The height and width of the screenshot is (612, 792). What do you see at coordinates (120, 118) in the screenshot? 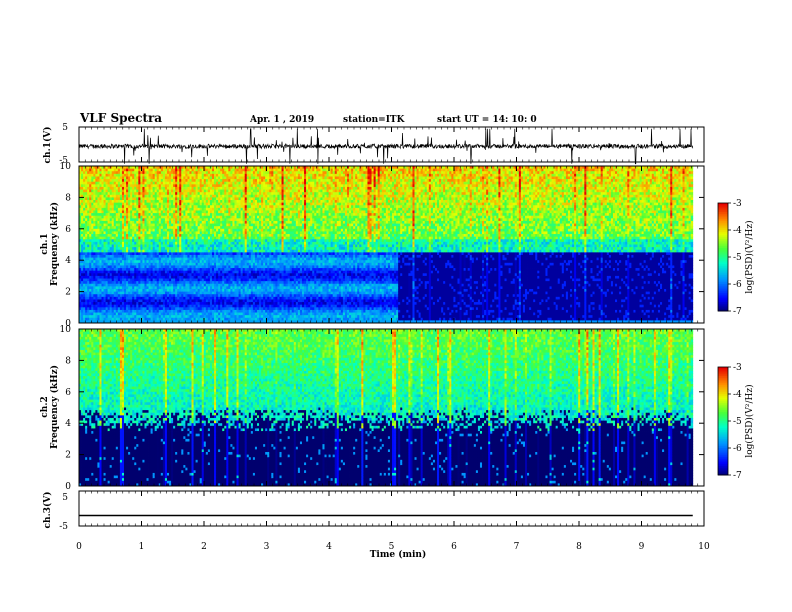
I see `figure-title: VLF Spectra` at bounding box center [120, 118].